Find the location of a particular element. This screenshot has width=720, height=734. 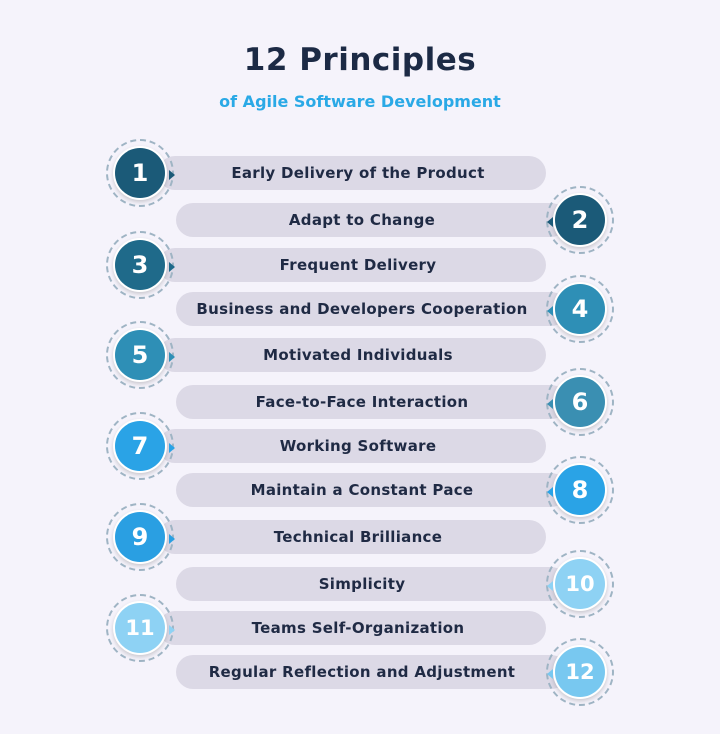

principle-pill-2: Adapt to Change is located at coordinates (372, 220).